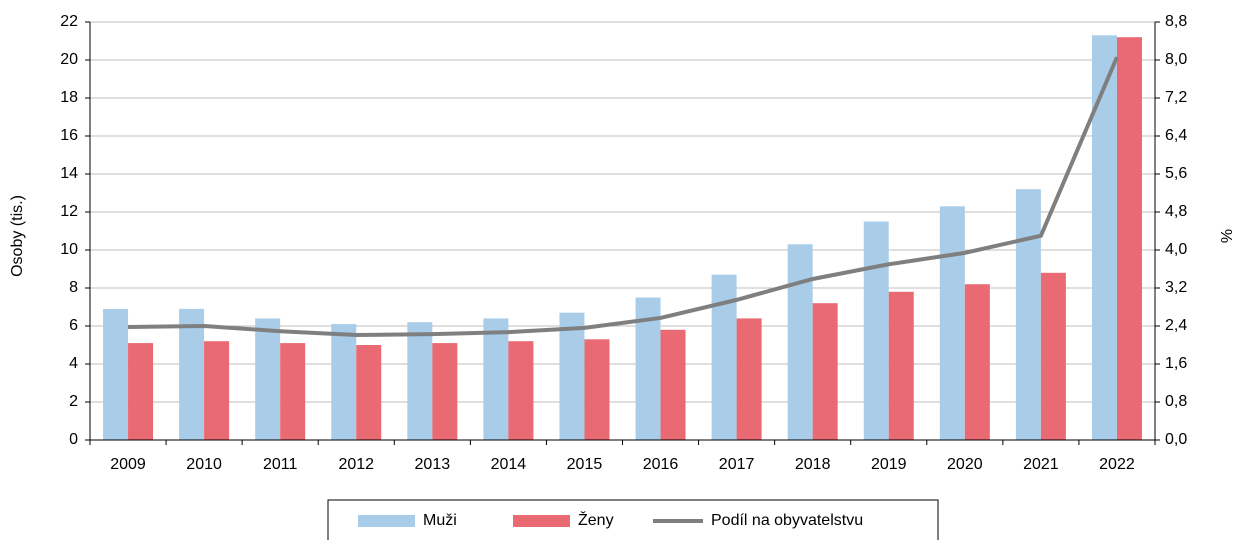 This screenshot has height=545, width=1239. I want to click on y-tick-label: 10, so click(69, 249).